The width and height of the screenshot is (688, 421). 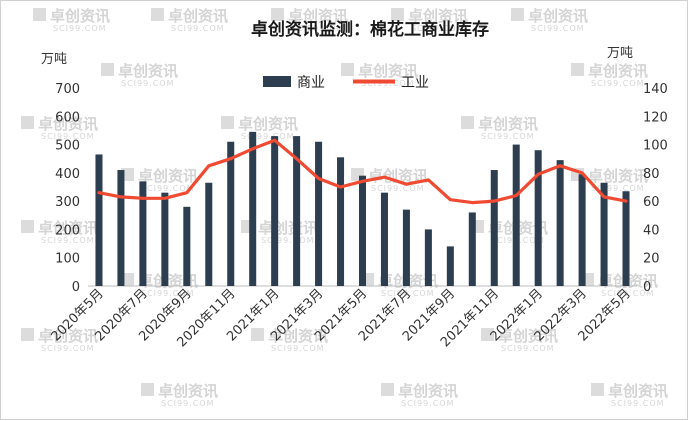 What do you see at coordinates (67, 174) in the screenshot?
I see `left-tick-label: 400` at bounding box center [67, 174].